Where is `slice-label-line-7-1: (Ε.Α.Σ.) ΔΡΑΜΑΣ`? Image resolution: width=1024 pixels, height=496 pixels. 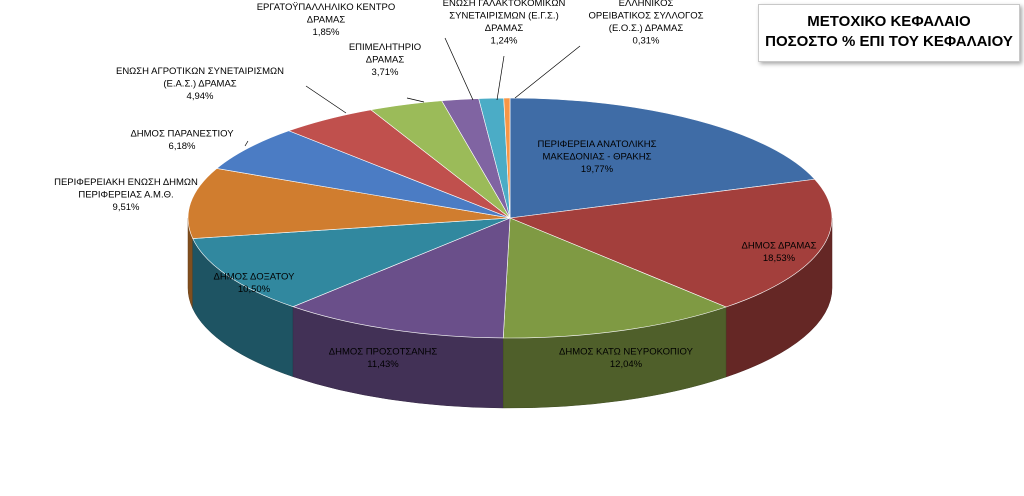
slice-label-line-7-1: (Ε.Α.Σ.) ΔΡΑΜΑΣ is located at coordinates (199, 84).